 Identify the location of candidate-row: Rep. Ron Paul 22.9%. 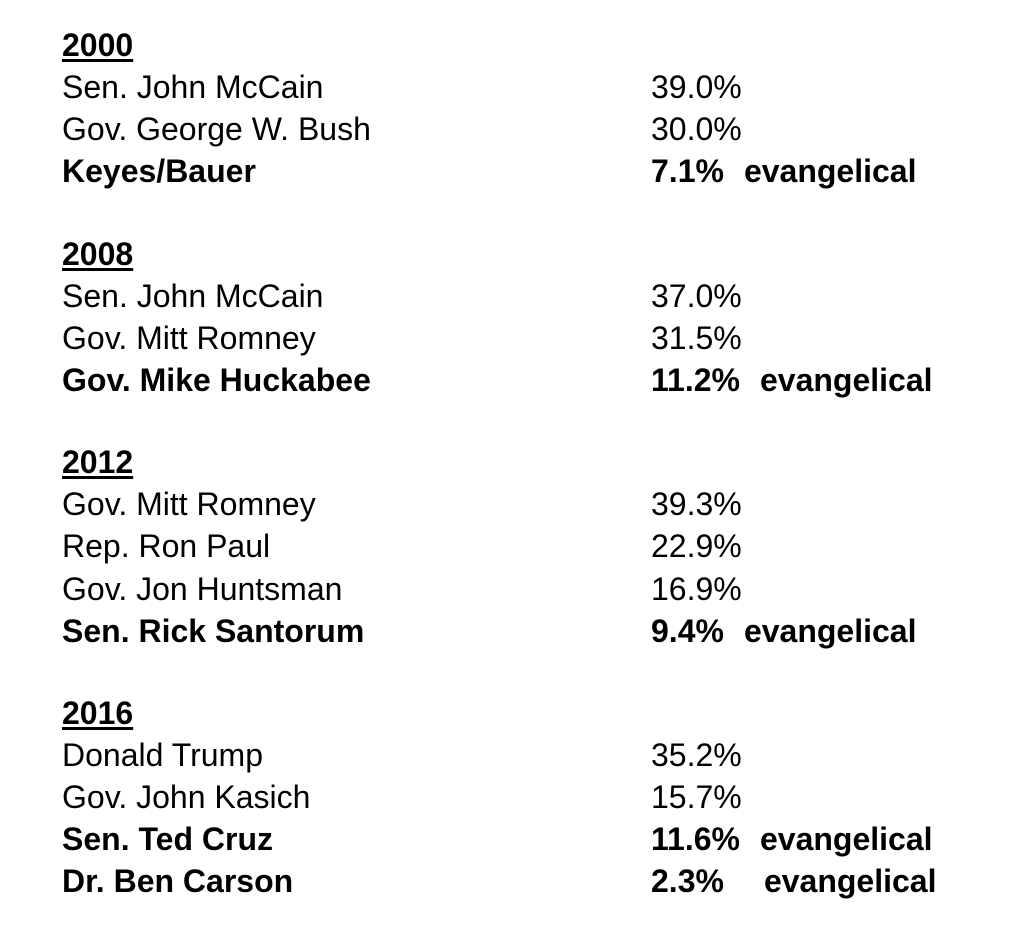
(532, 546).